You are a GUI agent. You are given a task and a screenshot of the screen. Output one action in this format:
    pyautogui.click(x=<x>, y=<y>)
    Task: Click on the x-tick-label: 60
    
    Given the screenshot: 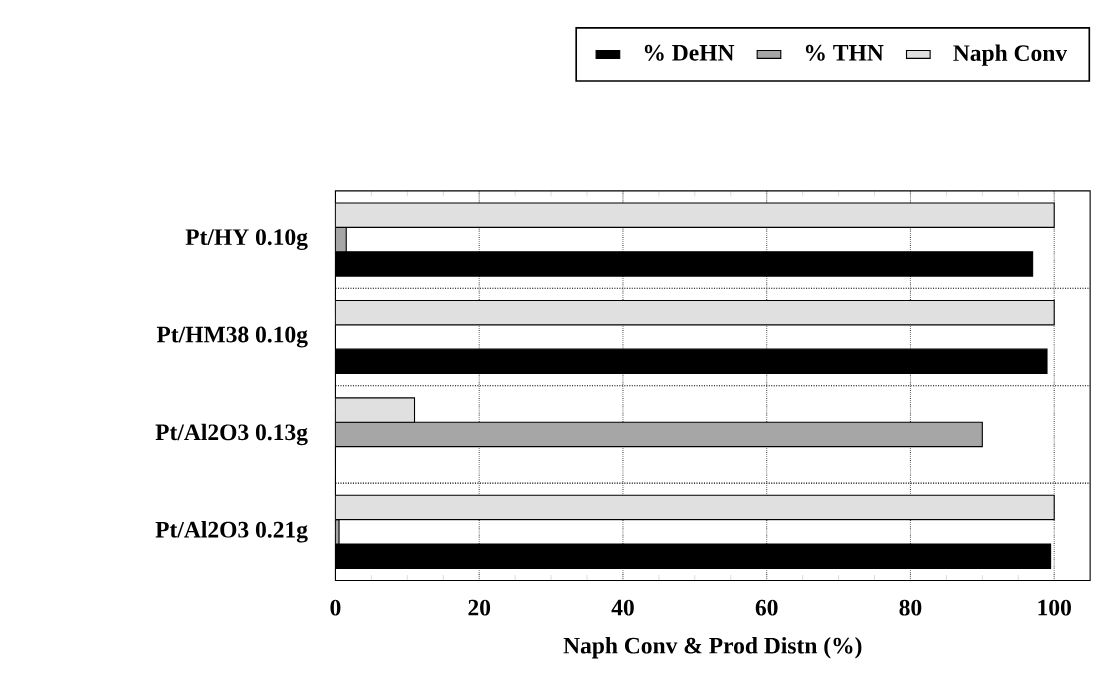 What is the action you would take?
    pyautogui.click(x=766, y=607)
    